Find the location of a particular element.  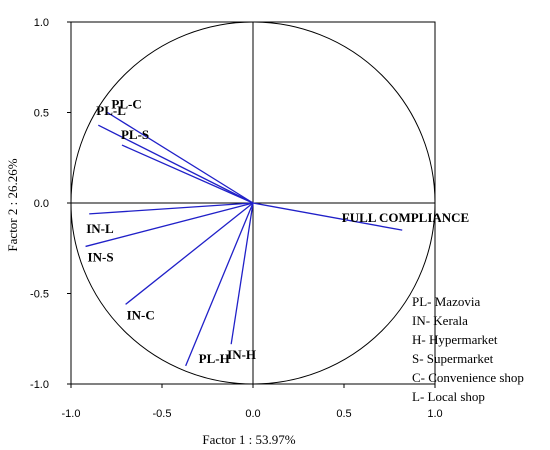

y-tick-label: -0.5 is located at coordinates (39, 295).